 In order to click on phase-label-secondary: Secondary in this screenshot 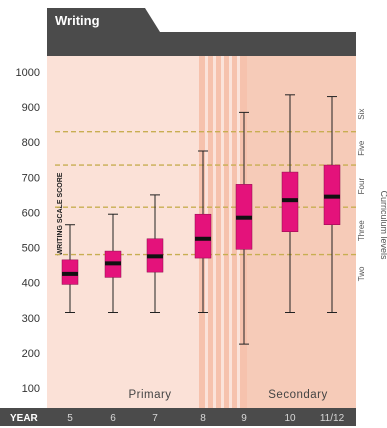, I will do `click(297, 395)`.